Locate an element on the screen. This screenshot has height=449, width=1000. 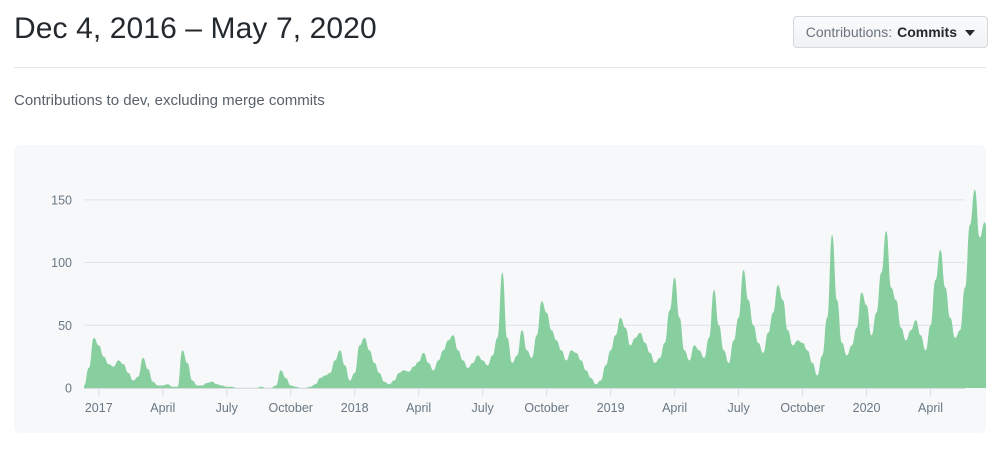
y-axis-tick-label: 0 is located at coordinates (68, 389).